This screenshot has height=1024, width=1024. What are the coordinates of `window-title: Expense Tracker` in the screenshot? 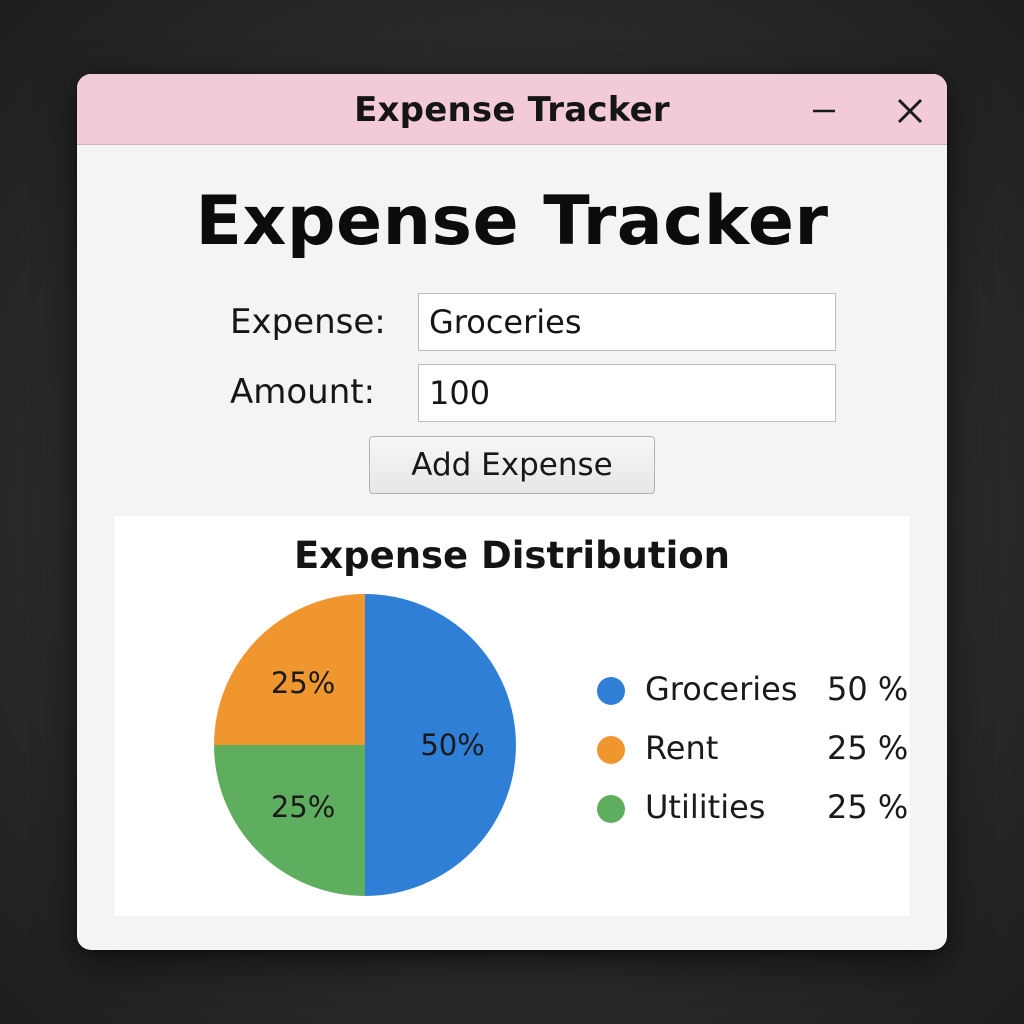 It's located at (512, 110).